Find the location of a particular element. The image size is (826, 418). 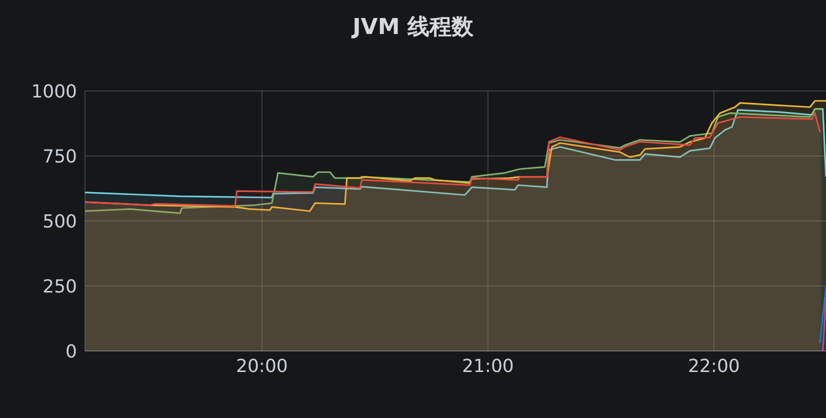

y-tick-label: 1000 is located at coordinates (54, 91).